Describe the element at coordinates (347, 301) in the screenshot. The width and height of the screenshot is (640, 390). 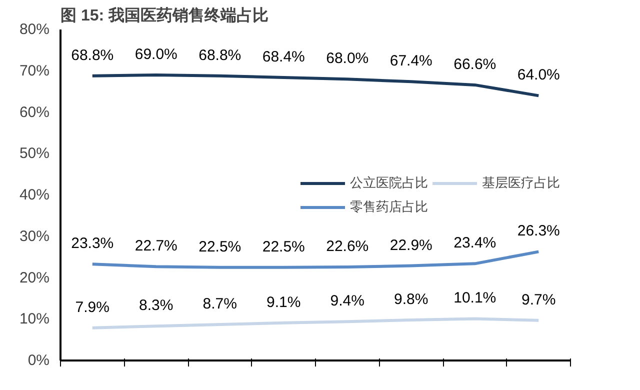
I see `data-label: 9.4%` at that location.